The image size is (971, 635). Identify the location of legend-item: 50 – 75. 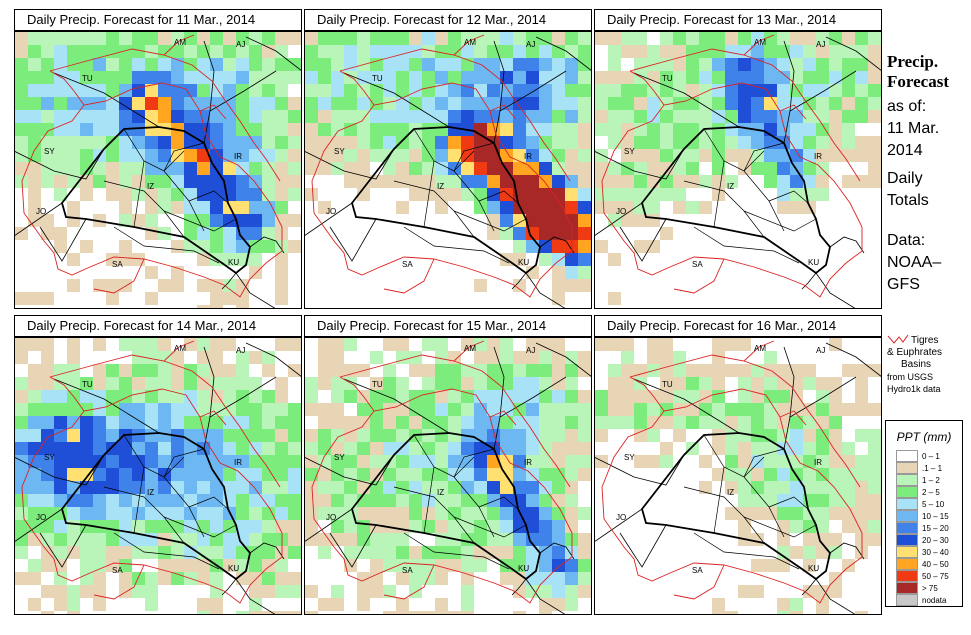
(924, 576).